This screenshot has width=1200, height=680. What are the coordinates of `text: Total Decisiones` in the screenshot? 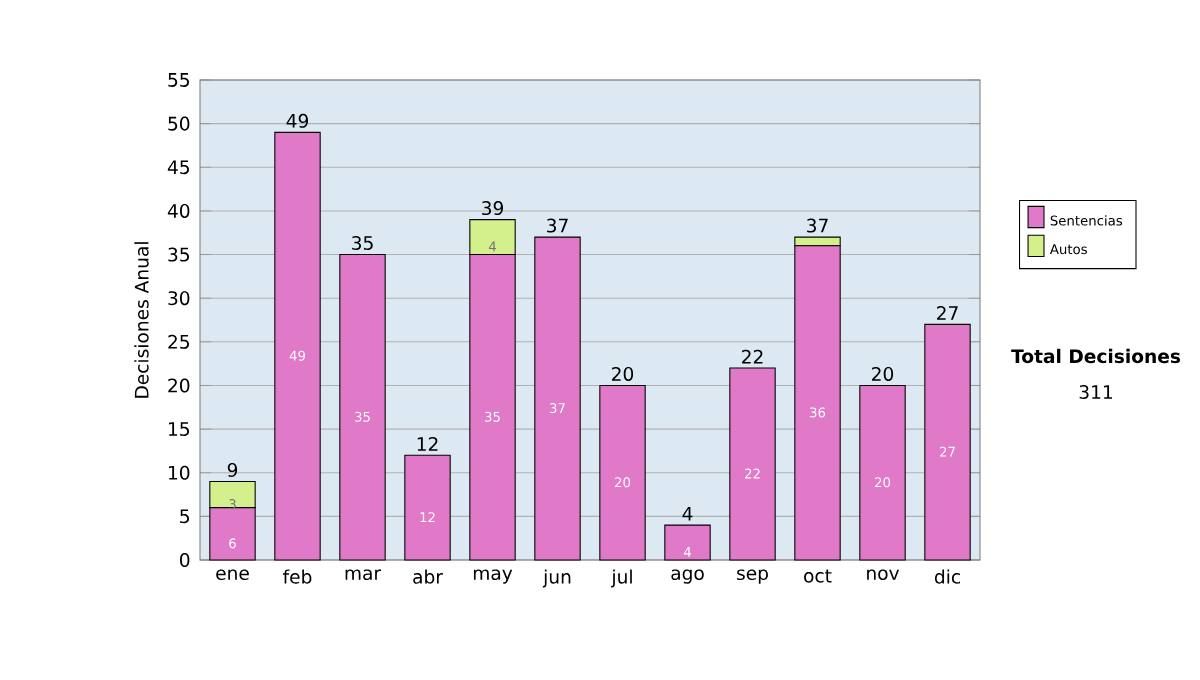 It's located at (1096, 356).